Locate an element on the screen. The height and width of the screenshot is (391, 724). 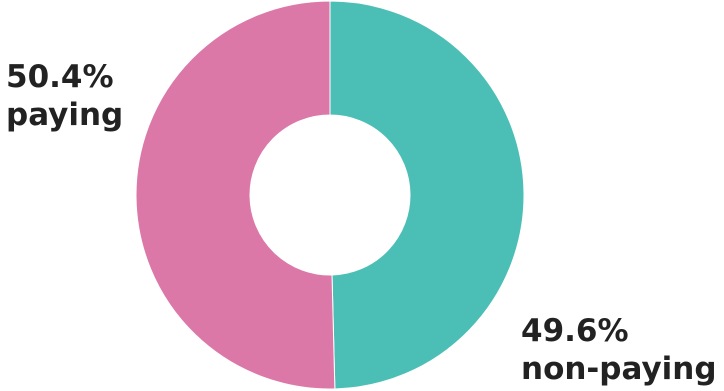
slice-label-non-paying: 49.6% non-paying is located at coordinates (619, 350).